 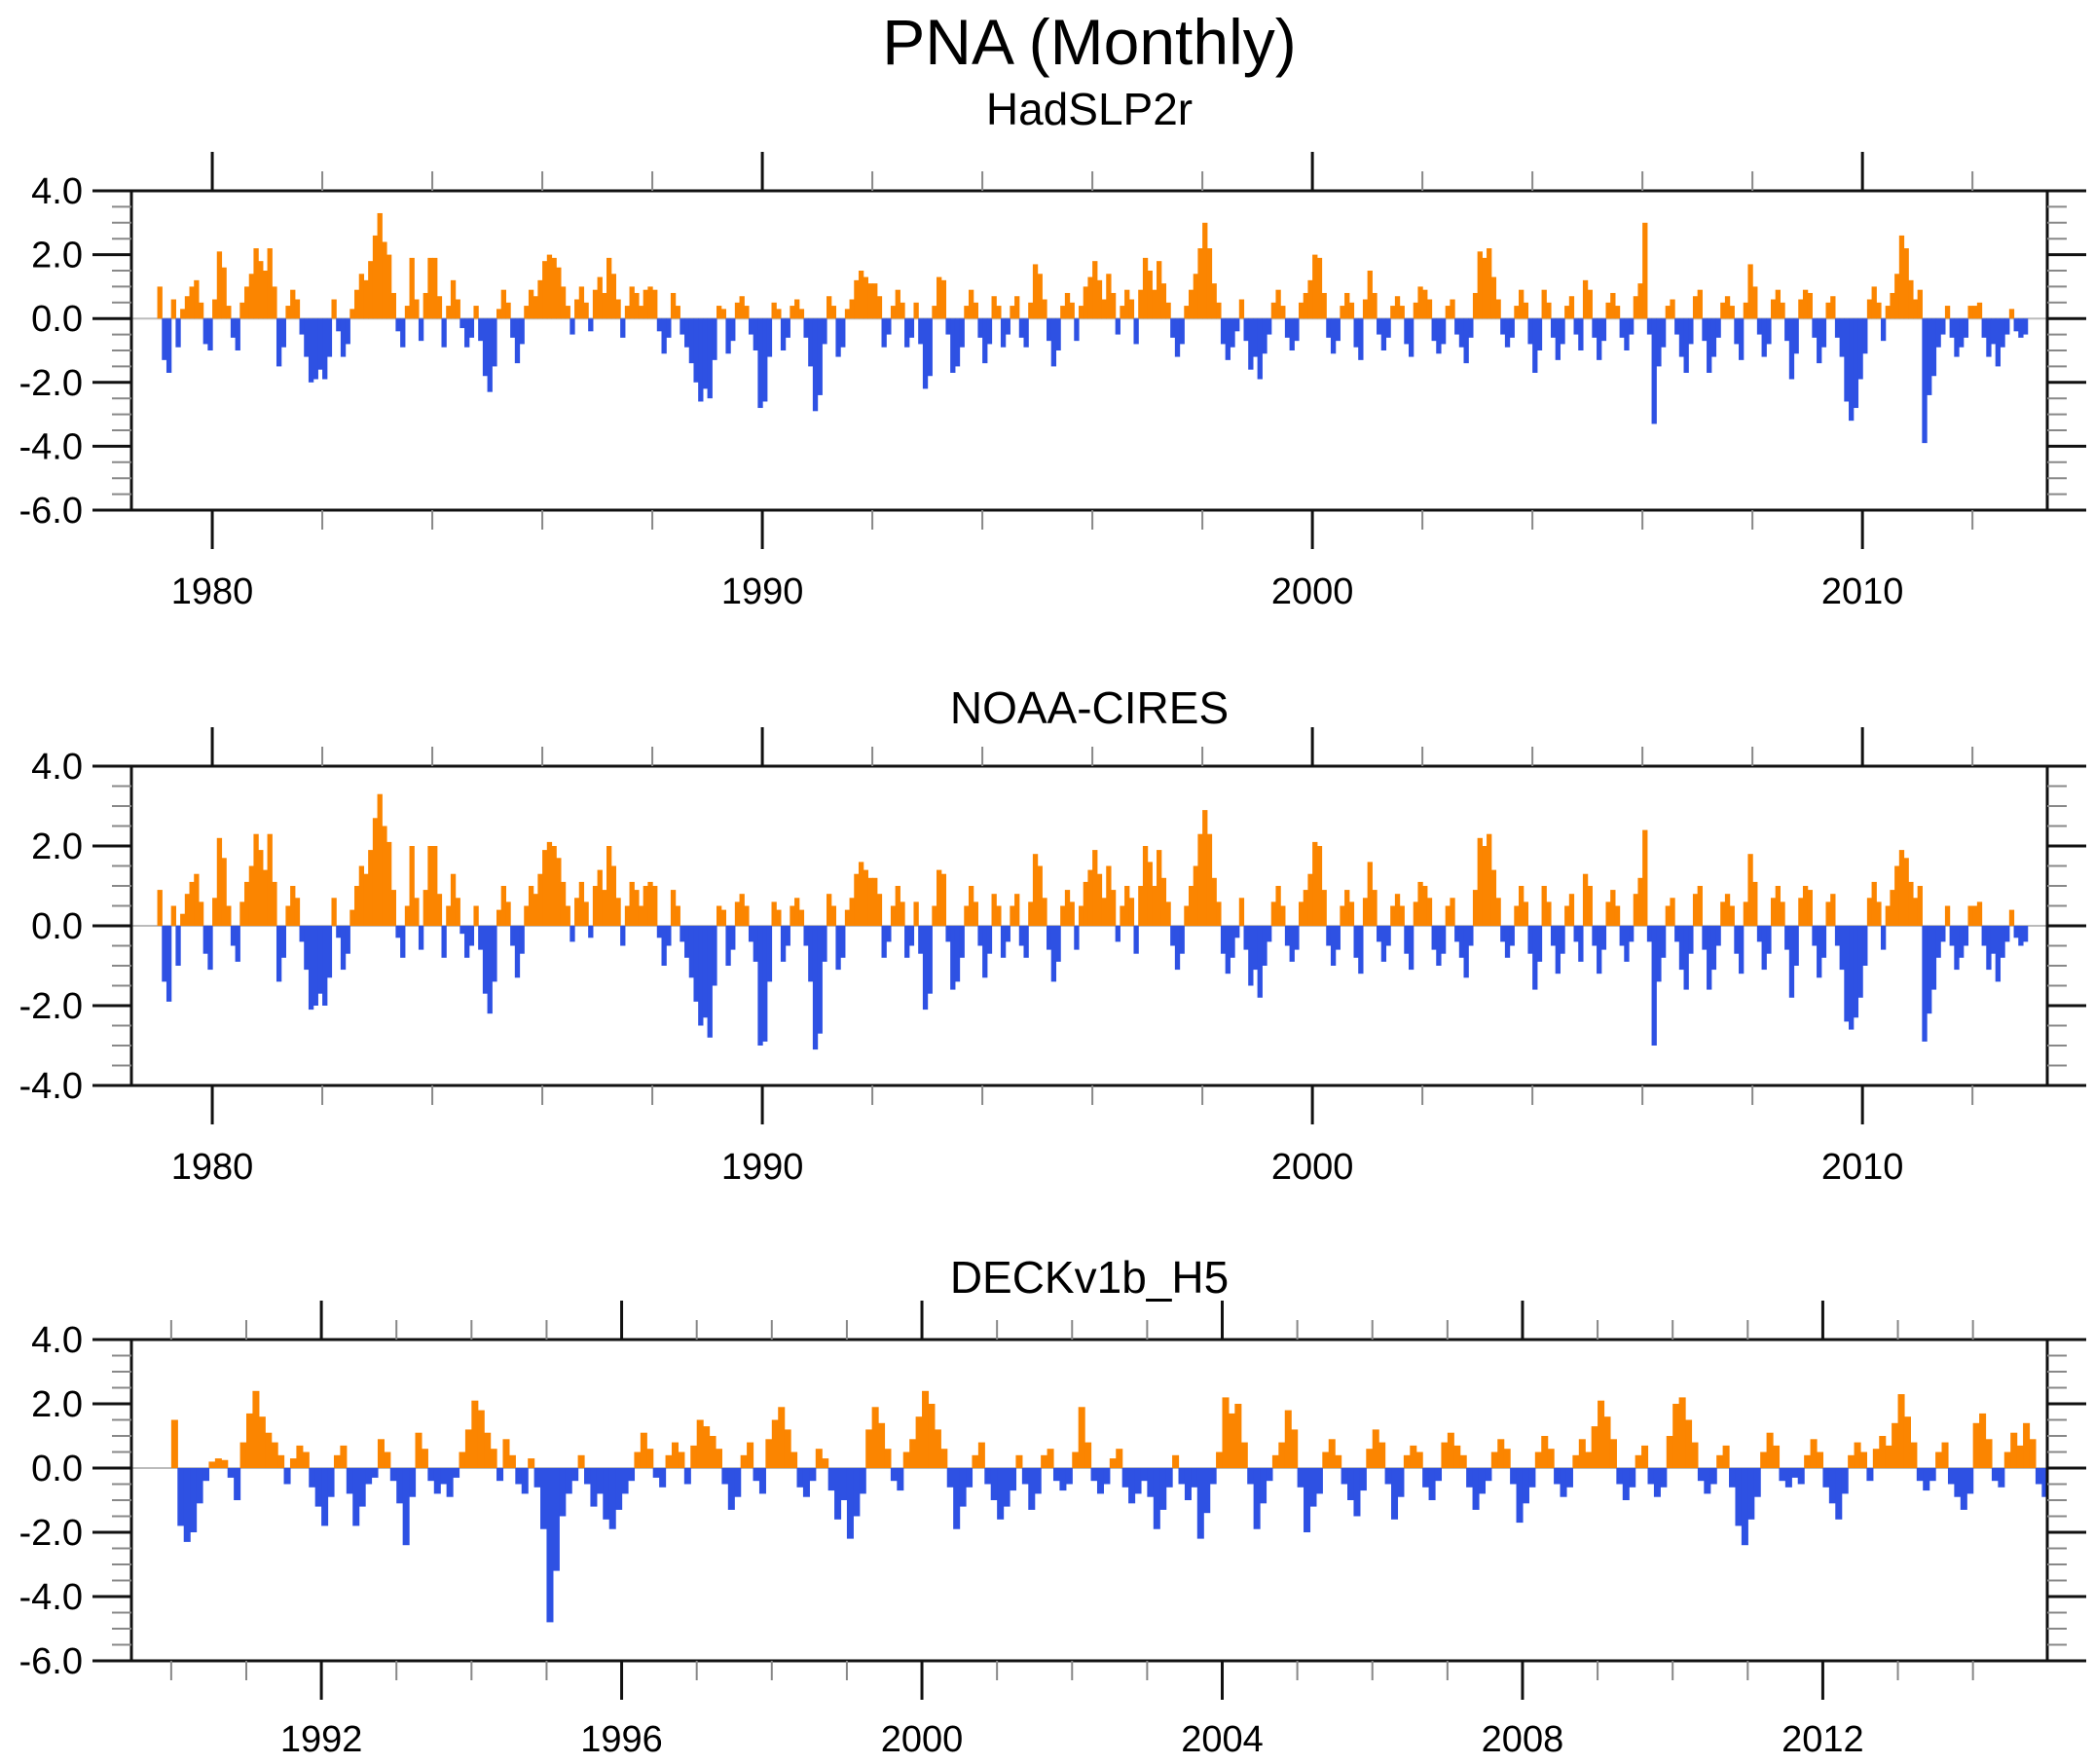 What do you see at coordinates (51, 1661) in the screenshot?
I see `y-tick-label: -6.0` at bounding box center [51, 1661].